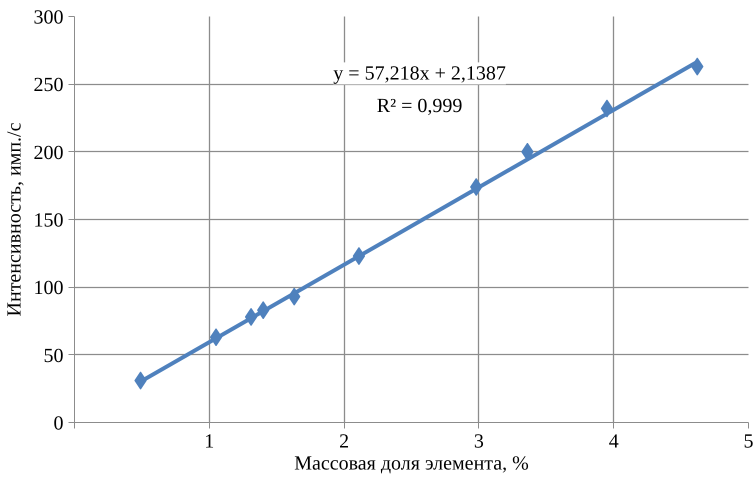 The height and width of the screenshot is (477, 756). Describe the element at coordinates (613, 441) in the screenshot. I see `x-tick-label: 4` at that location.